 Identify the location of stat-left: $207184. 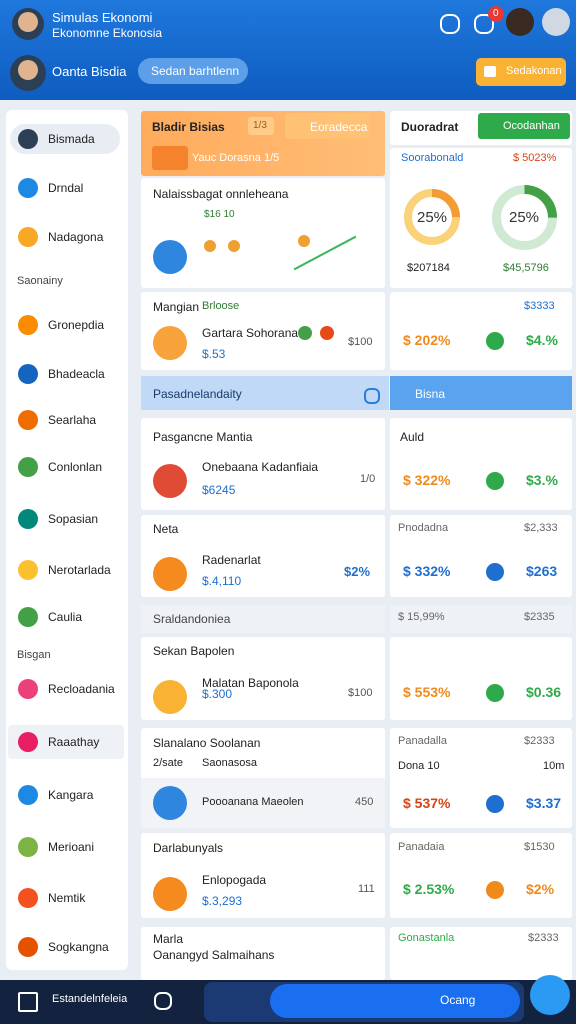
(428, 268).